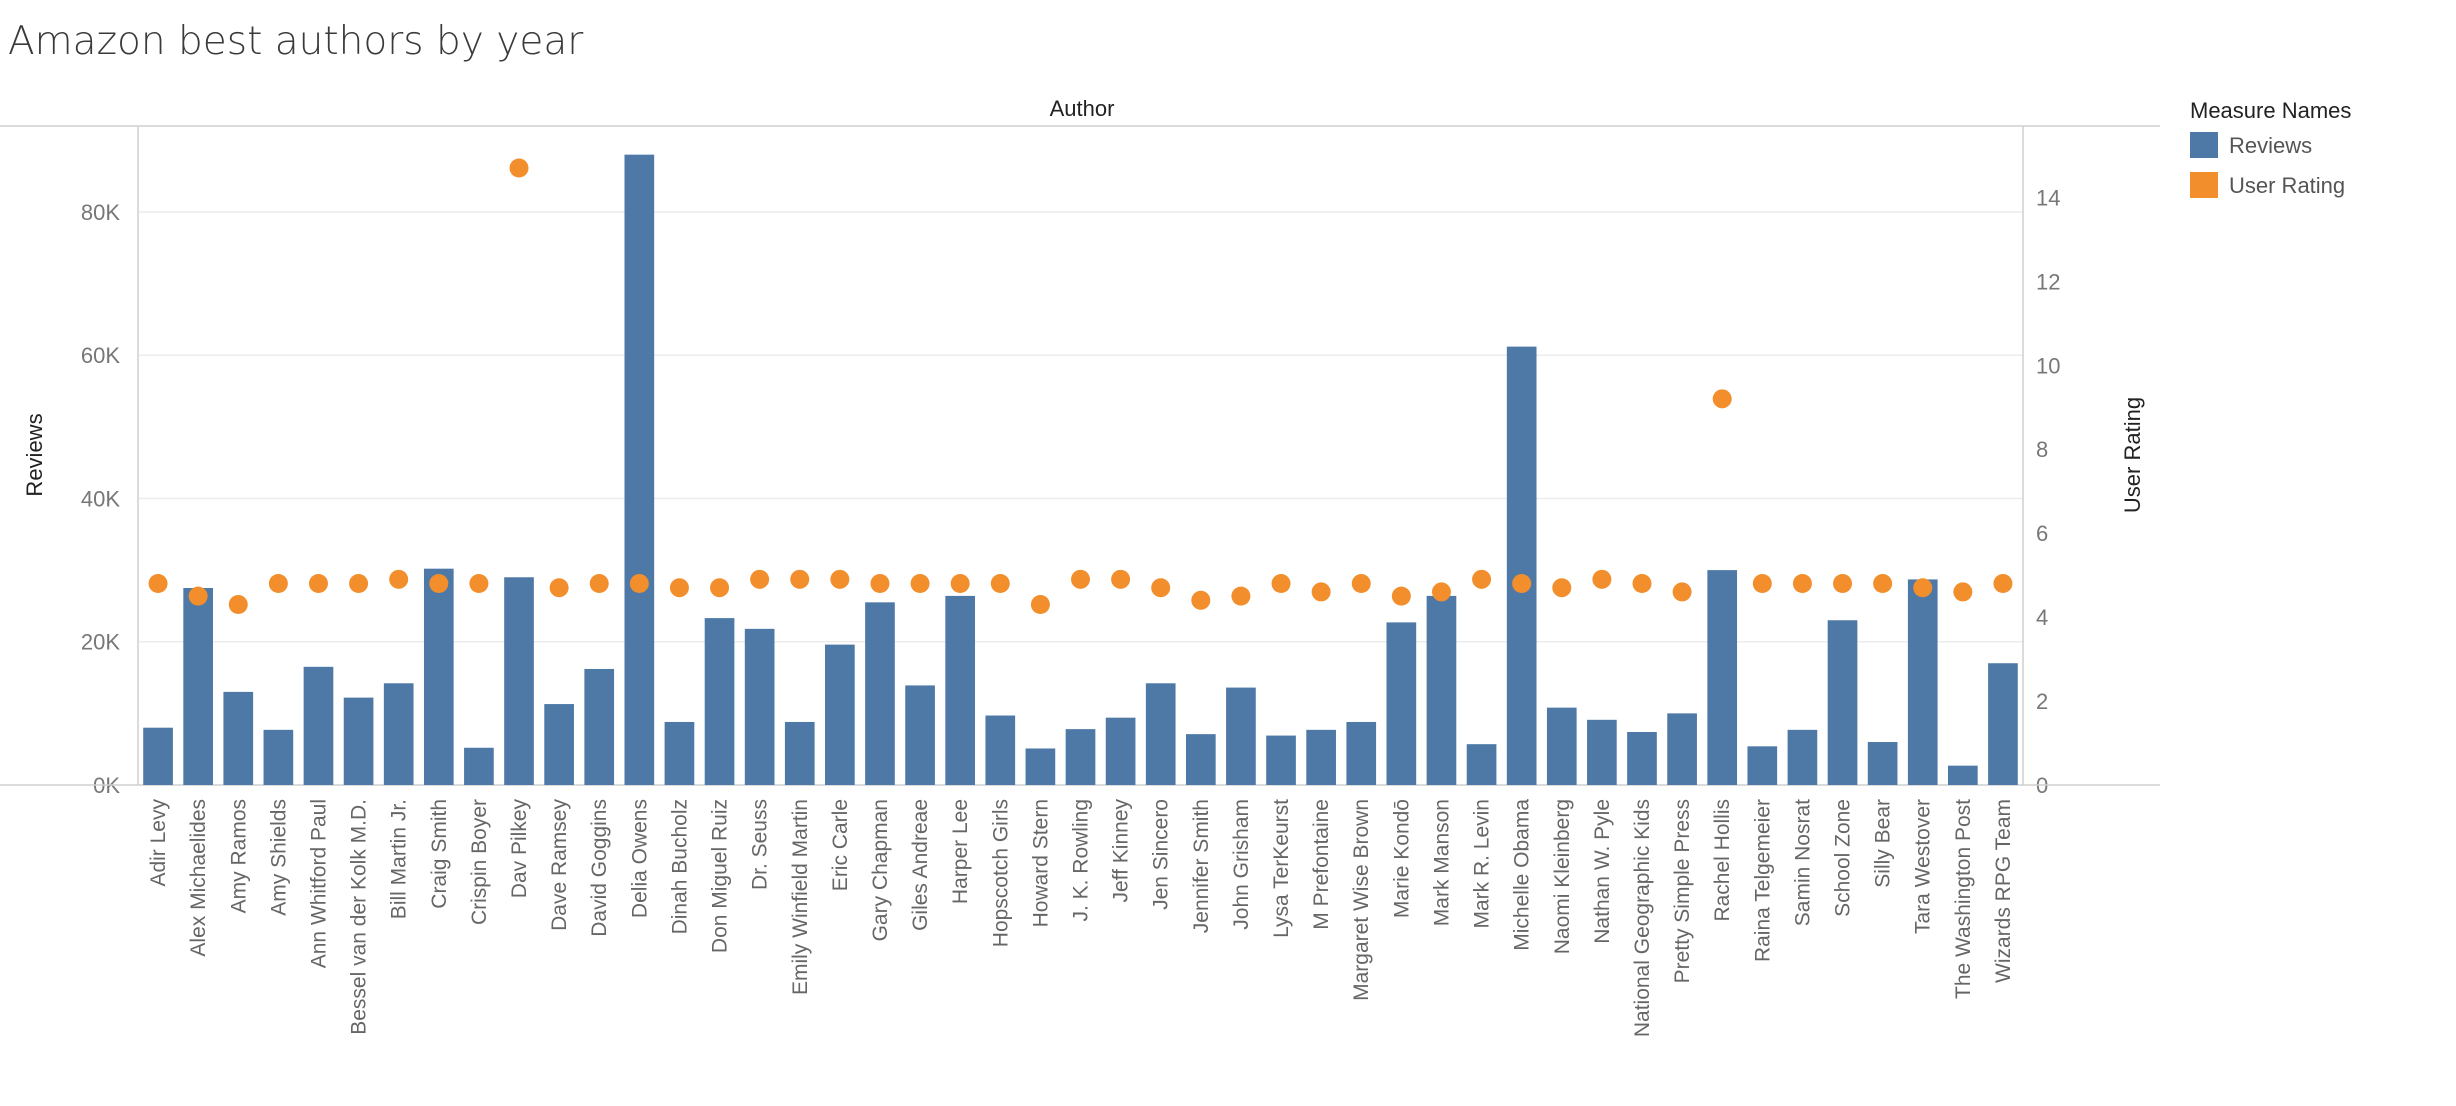 This screenshot has height=1106, width=2456. Describe the element at coordinates (1522, 875) in the screenshot. I see `x-tick-label: Michelle Obama` at that location.